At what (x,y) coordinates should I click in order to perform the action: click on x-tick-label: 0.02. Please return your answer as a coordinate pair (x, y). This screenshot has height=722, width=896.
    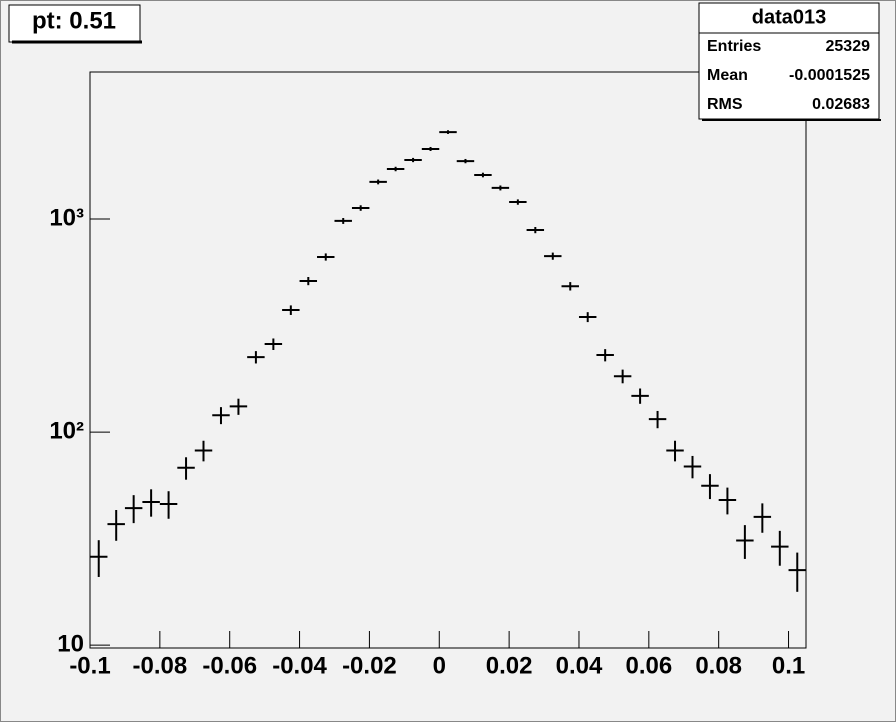
    Looking at the image, I should click on (509, 665).